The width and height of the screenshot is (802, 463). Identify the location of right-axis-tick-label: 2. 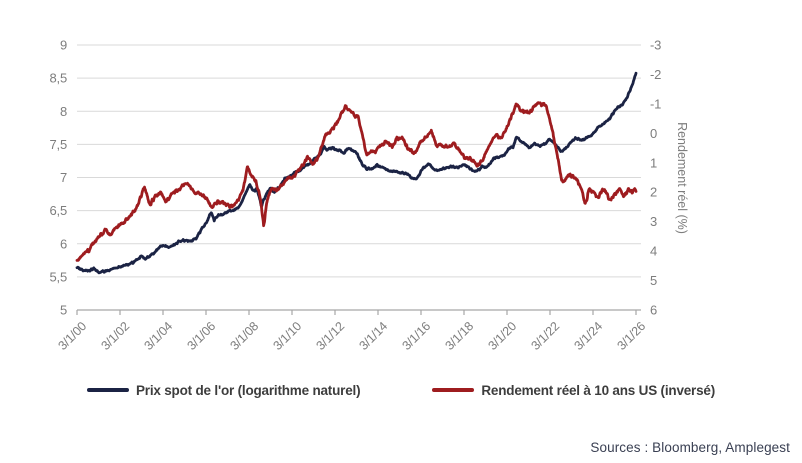
(653, 192).